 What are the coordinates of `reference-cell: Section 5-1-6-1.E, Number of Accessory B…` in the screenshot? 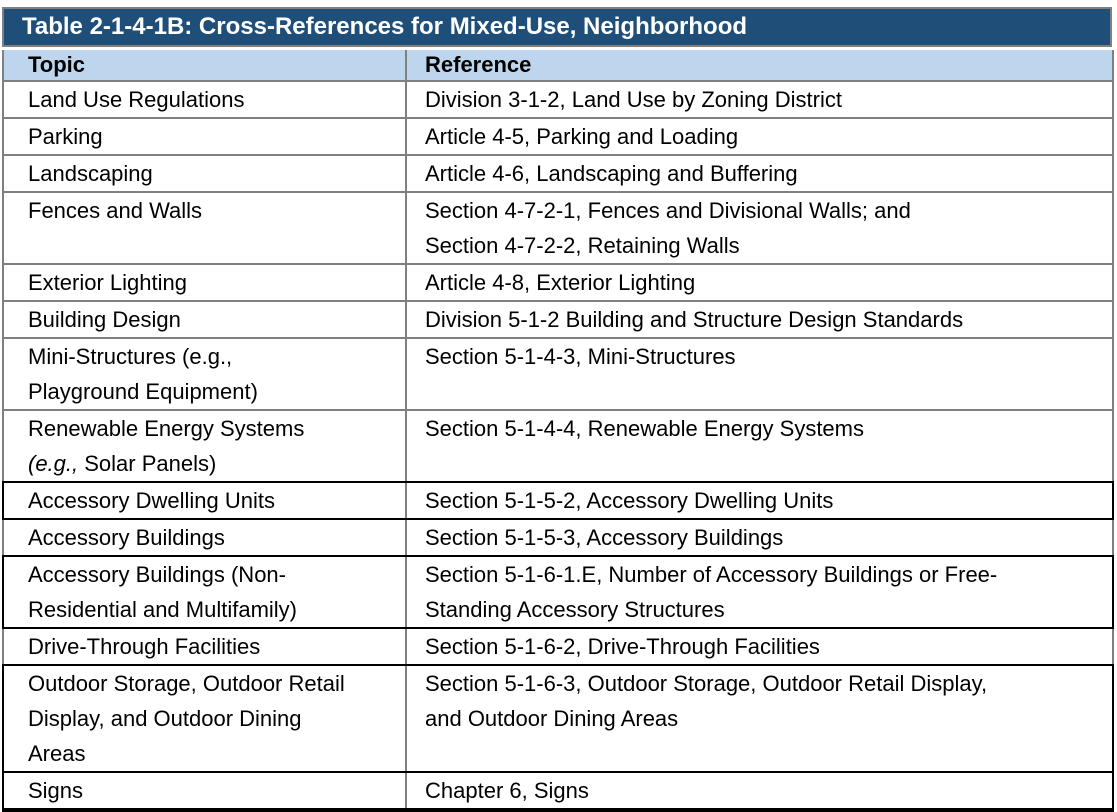 It's located at (759, 592).